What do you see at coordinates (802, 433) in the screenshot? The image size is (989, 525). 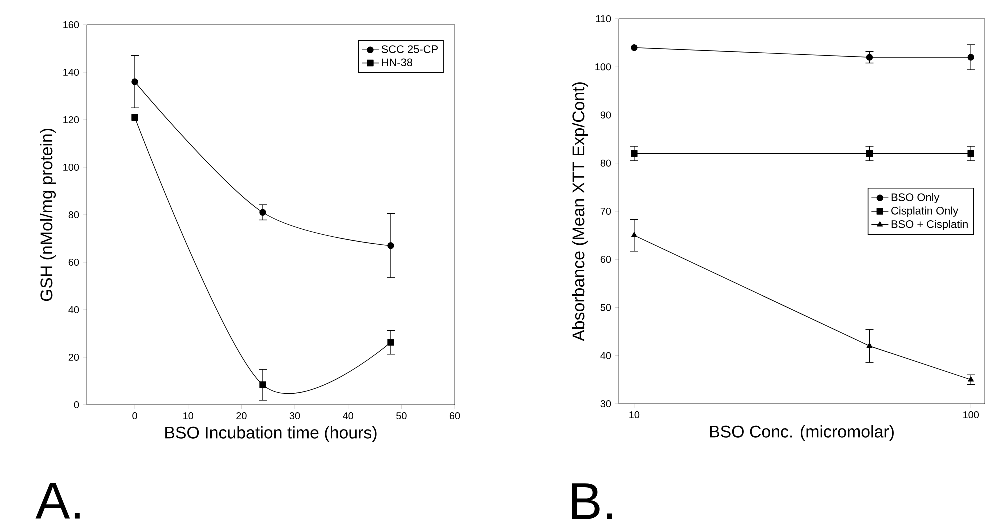 I see `x-axis-title: BSO Conc. (micromolar)` at bounding box center [802, 433].